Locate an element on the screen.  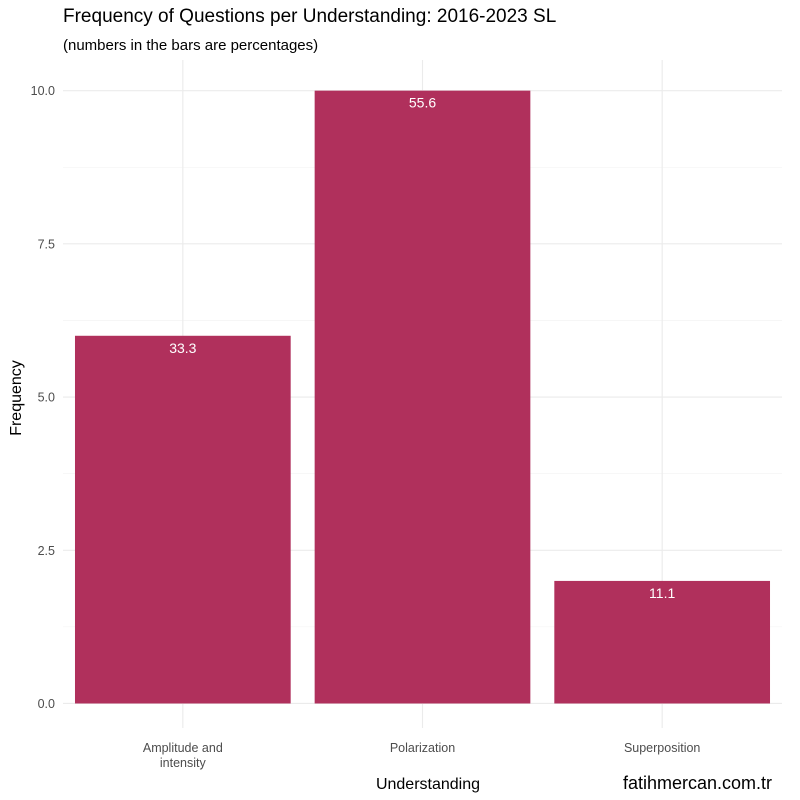
y-tick-label: 10.0 is located at coordinates (43, 91).